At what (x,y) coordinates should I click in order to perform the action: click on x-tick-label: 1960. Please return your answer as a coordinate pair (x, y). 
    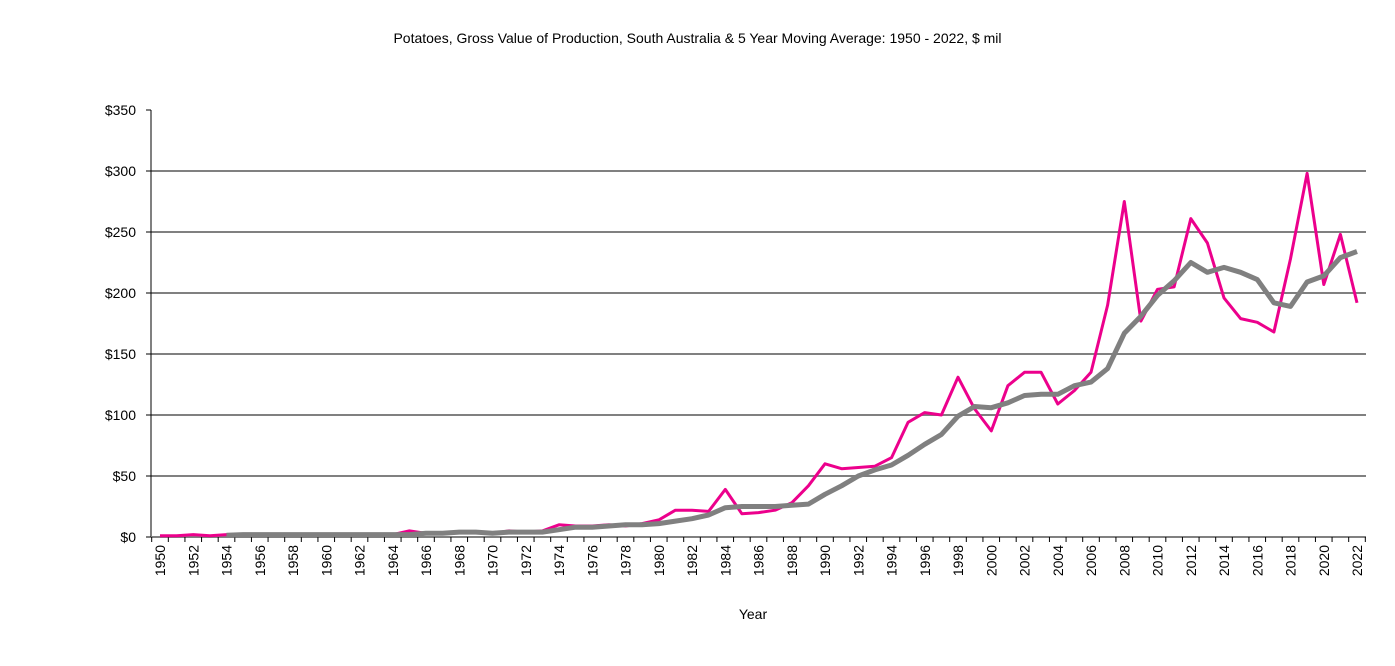
    Looking at the image, I should click on (326, 560).